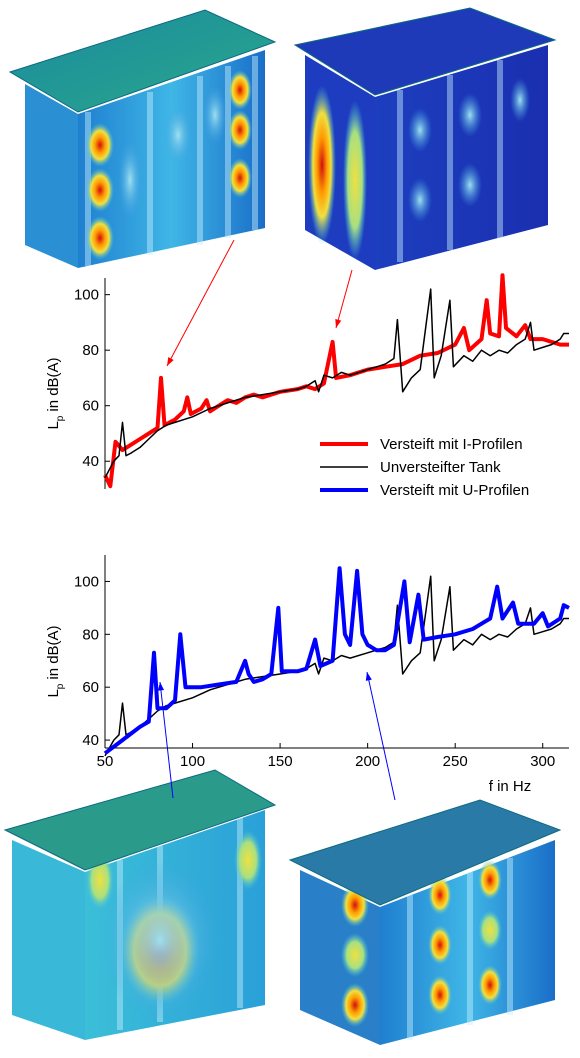  I want to click on x-tick-label: 100, so click(192, 761).